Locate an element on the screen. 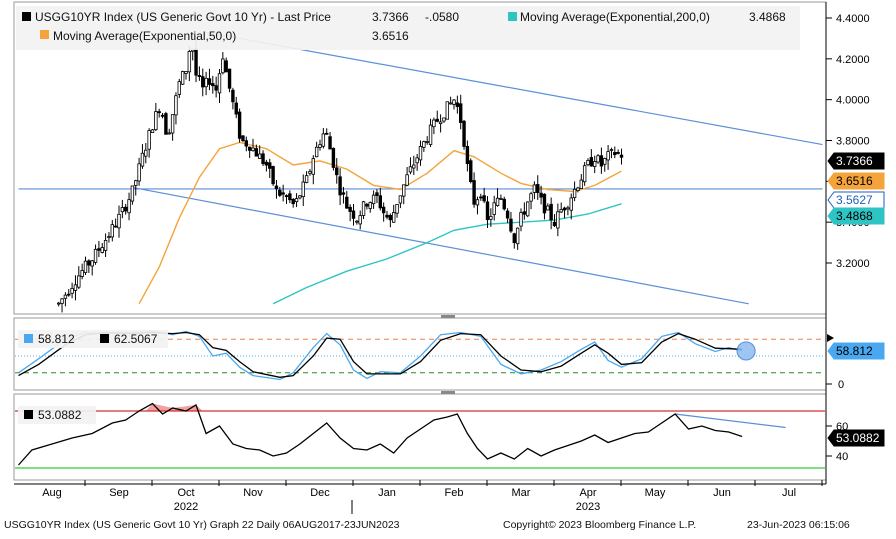  axis-pointer-icon is located at coordinates (830, 338).